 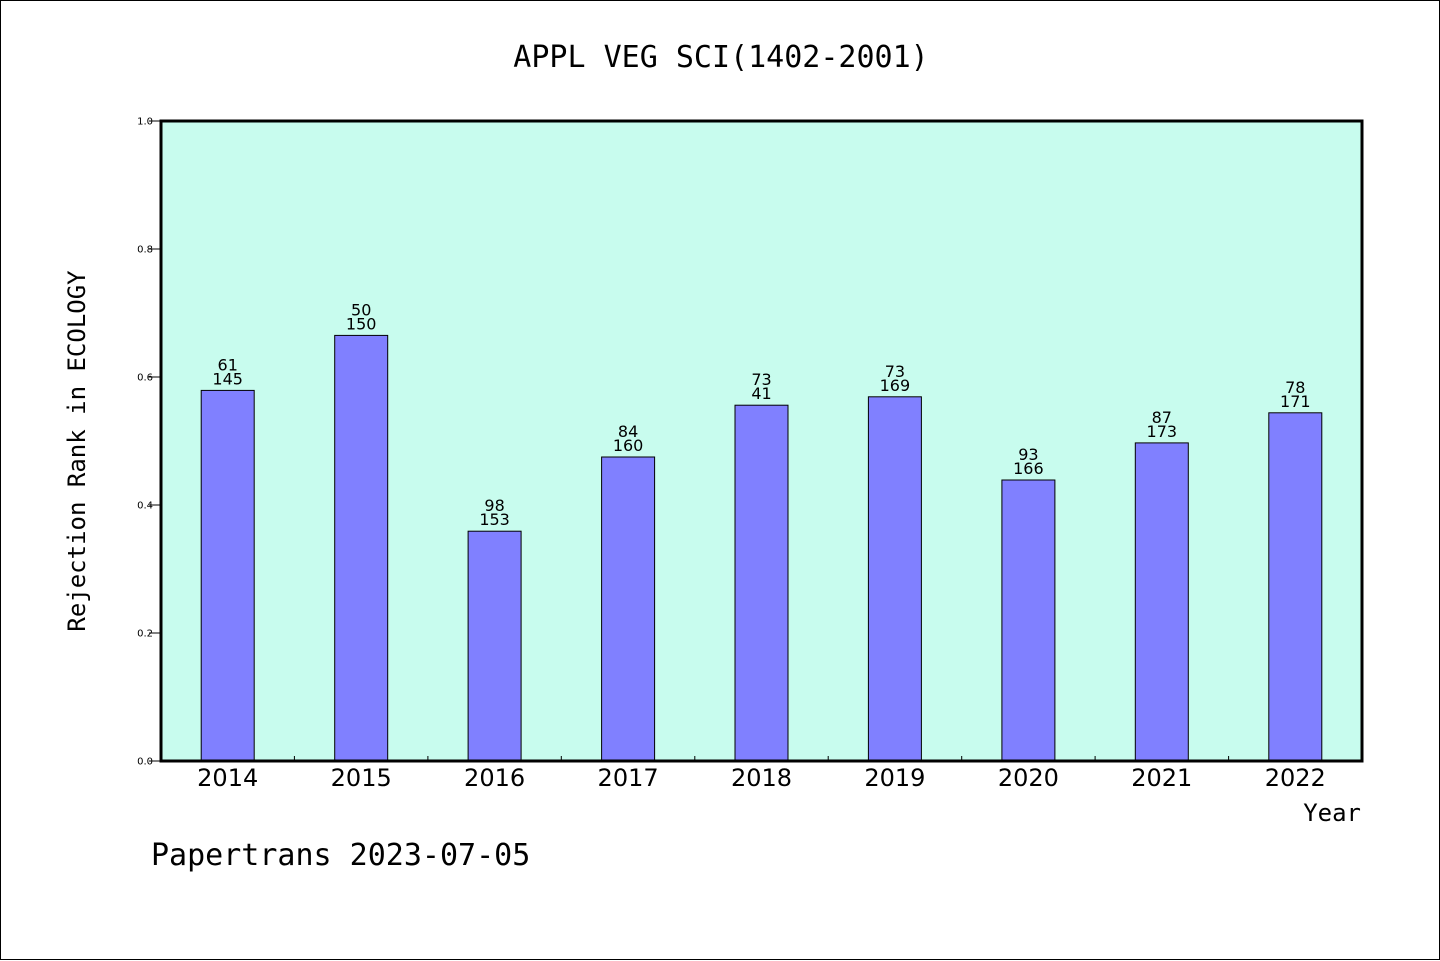 I want to click on x-axis-ticks: 2014 2015 2016 2017 2018 2019 2020 2021 2022, so click(x=761, y=774).